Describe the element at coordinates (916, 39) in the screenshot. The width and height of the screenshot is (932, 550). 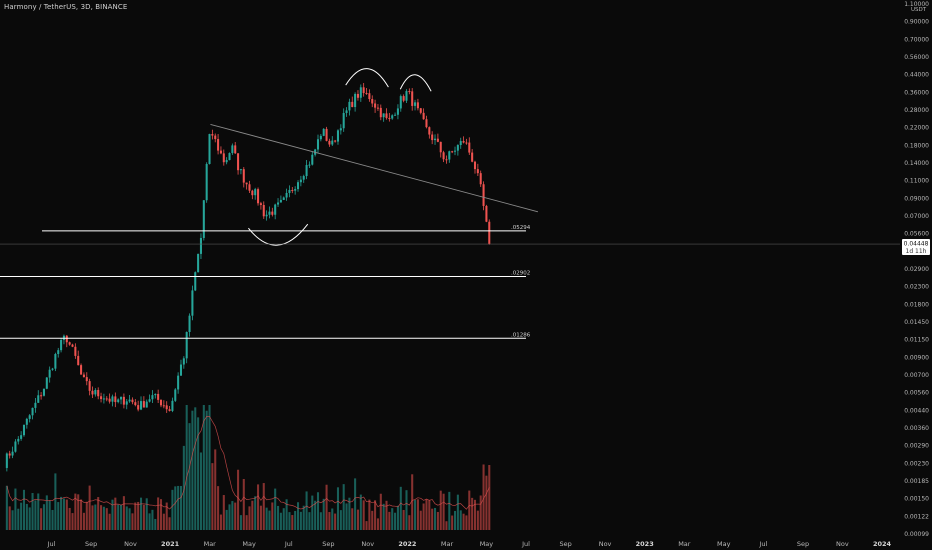
I see `y-tick-label: 0.70000` at that location.